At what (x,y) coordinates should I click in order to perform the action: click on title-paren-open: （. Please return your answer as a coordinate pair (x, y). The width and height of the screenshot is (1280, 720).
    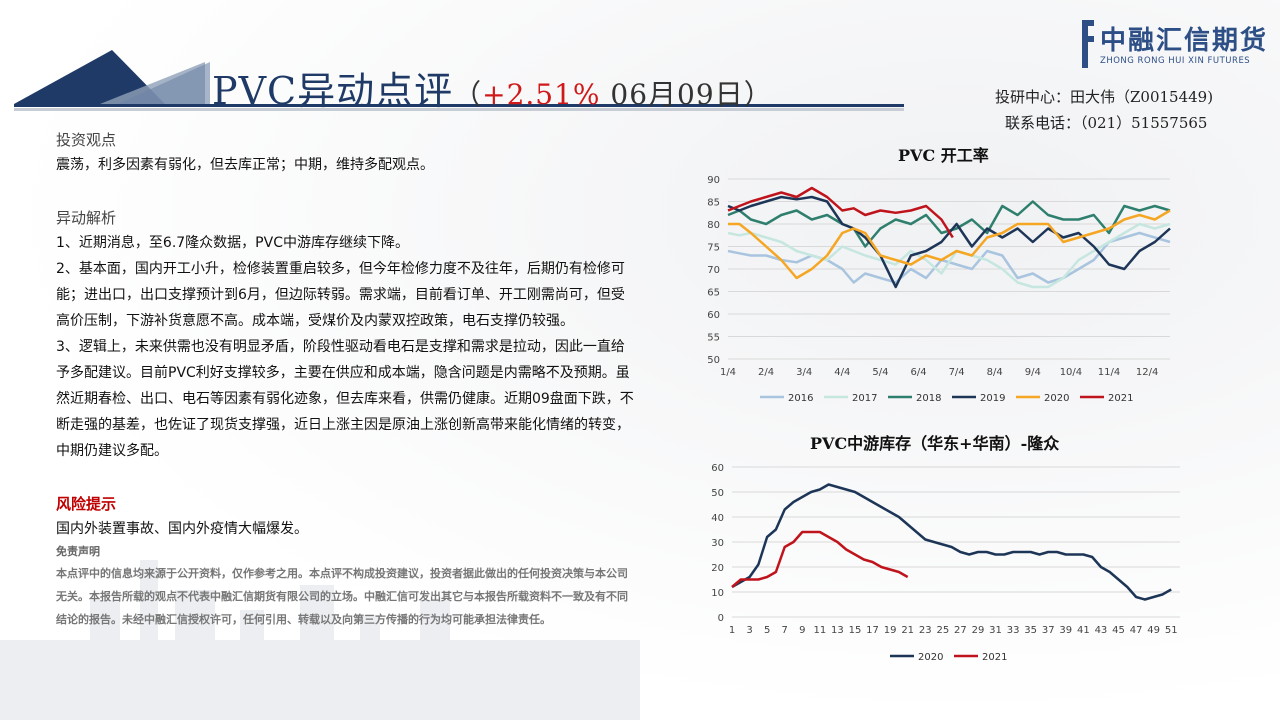
    Looking at the image, I should click on (468, 94).